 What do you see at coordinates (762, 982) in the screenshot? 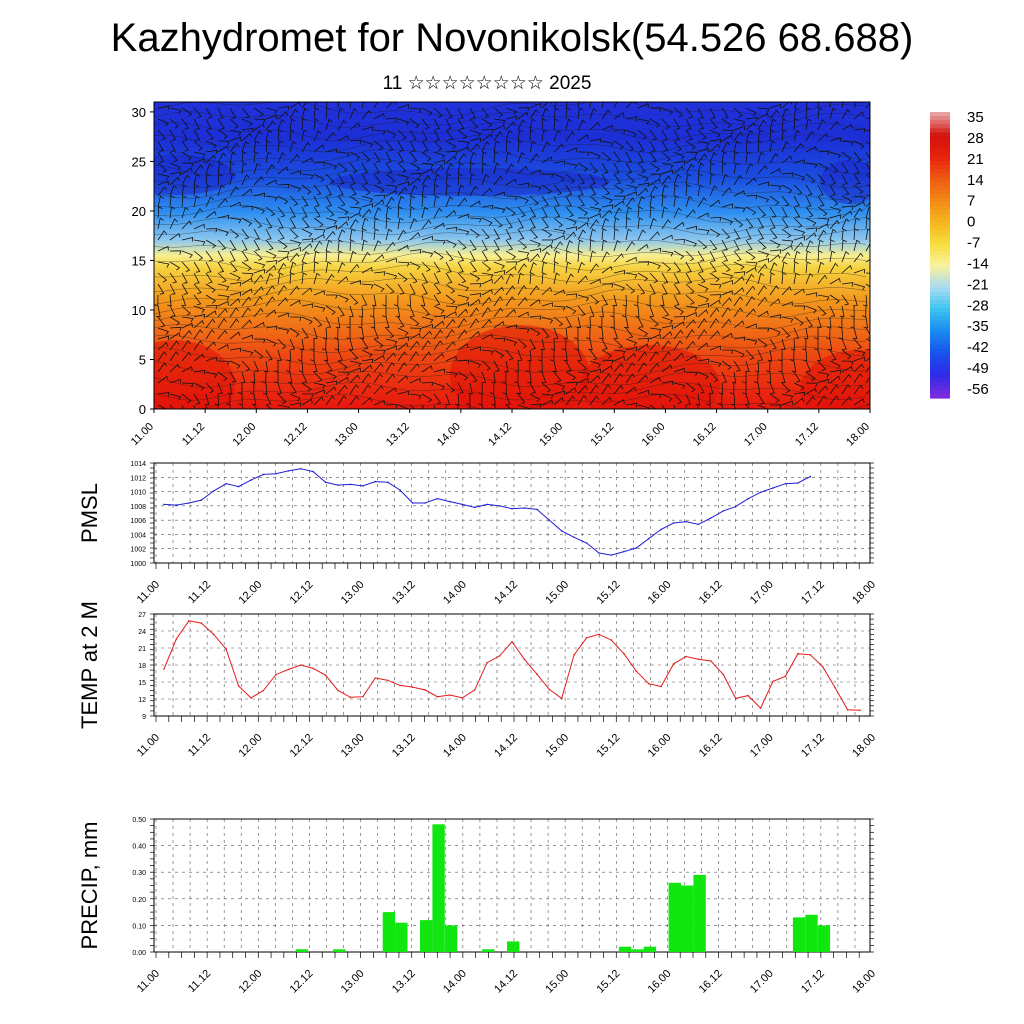
I see `precip-x-tick-label: 17.00` at bounding box center [762, 982].